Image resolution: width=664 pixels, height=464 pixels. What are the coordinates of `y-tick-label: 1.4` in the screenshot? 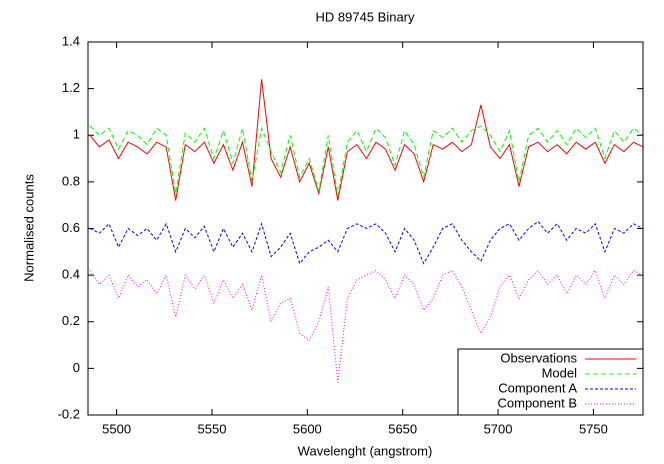 It's located at (71, 40).